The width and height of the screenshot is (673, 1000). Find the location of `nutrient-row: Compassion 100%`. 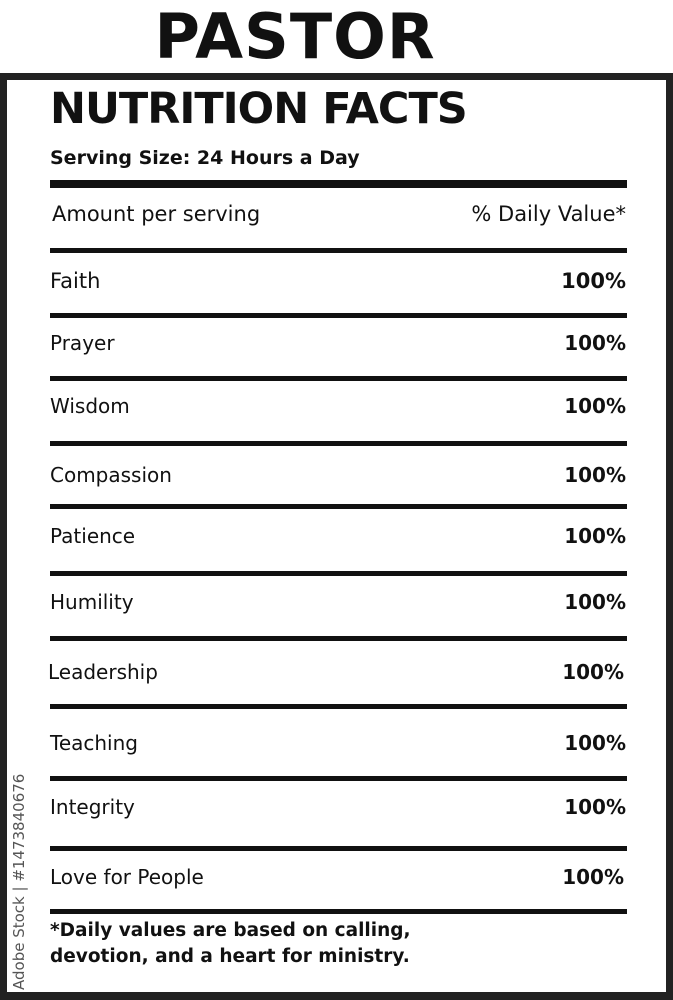

nutrient-row: Compassion 100% is located at coordinates (338, 475).